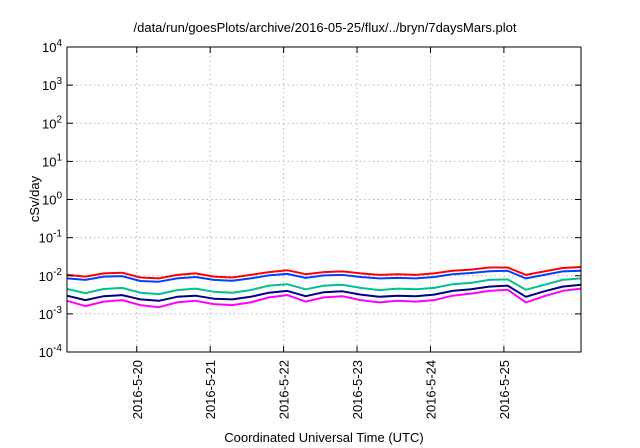 The height and width of the screenshot is (448, 640). What do you see at coordinates (430, 389) in the screenshot?
I see `x-tick-label: 2016-5-24` at bounding box center [430, 389].